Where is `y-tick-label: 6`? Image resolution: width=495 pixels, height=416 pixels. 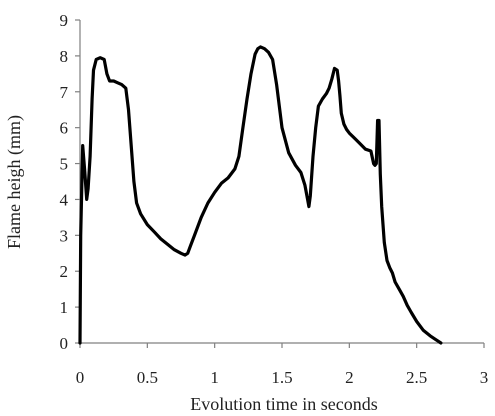
y-tick-label: 6 is located at coordinates (64, 128).